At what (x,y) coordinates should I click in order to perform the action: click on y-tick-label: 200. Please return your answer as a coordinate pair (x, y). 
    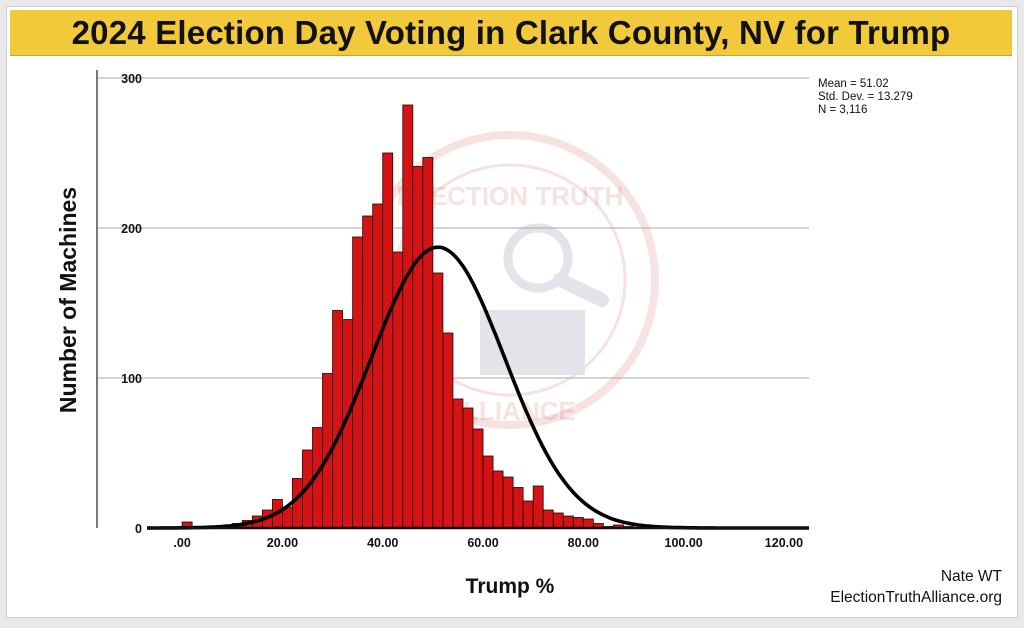
    Looking at the image, I should click on (131, 229).